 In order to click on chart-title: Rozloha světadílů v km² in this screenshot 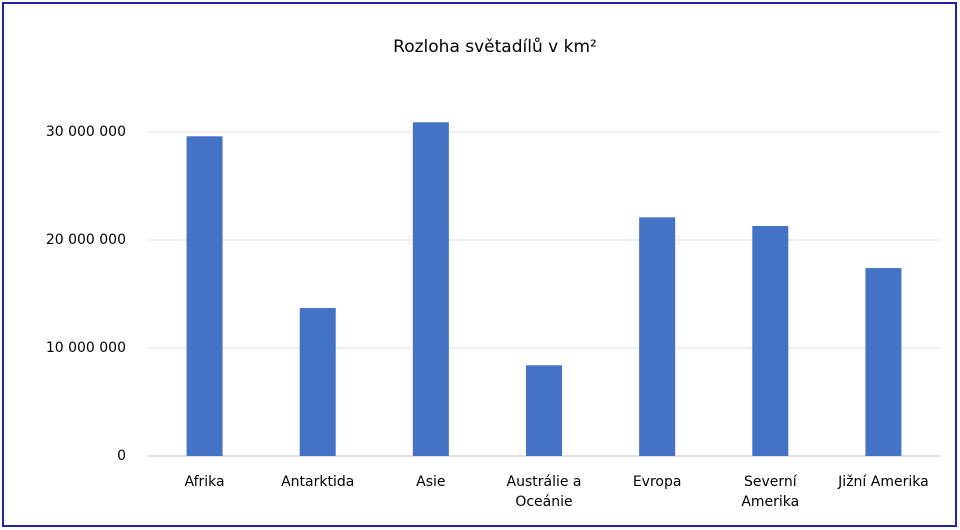, I will do `click(495, 47)`.